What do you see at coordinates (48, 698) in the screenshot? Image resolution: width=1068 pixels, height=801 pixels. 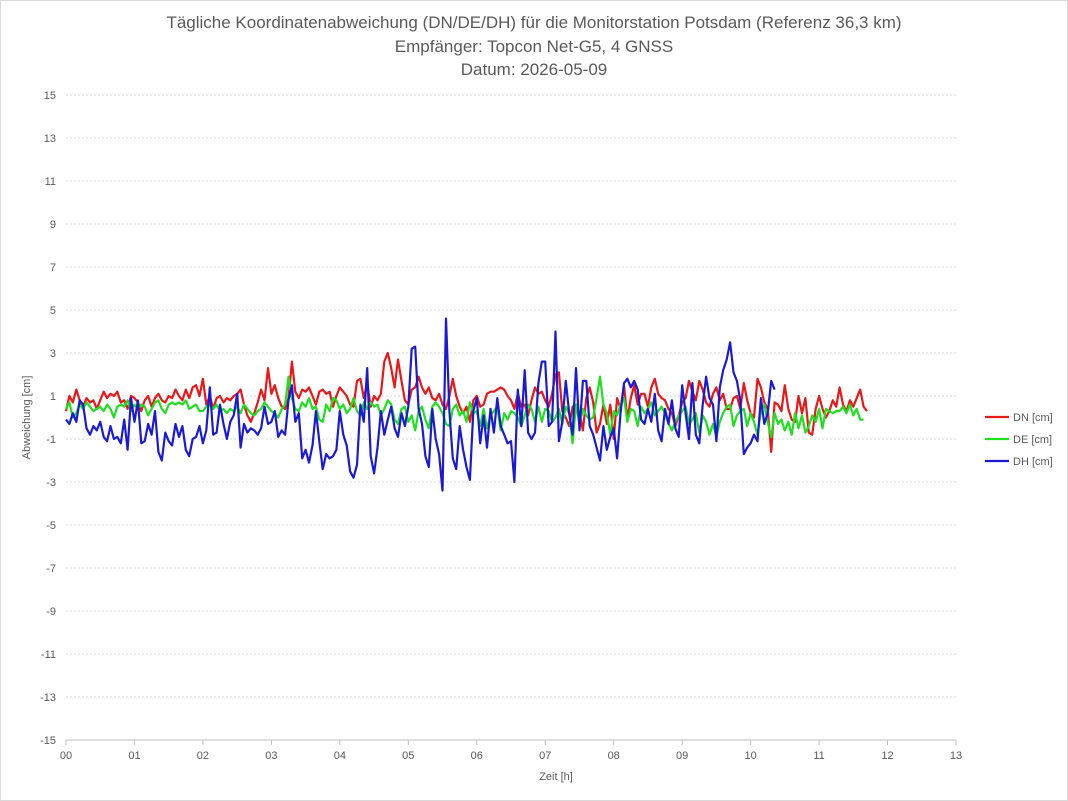 I see `y-tick-label: -13` at bounding box center [48, 698].